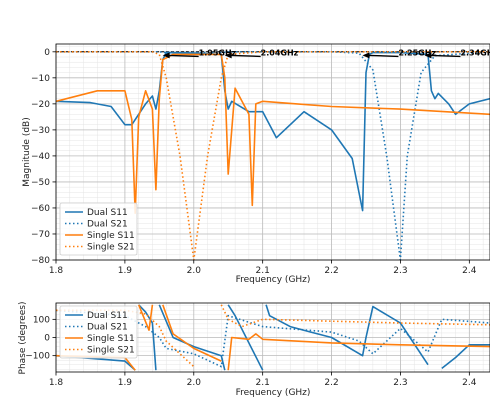 Image resolution: width=490 pixels, height=413 pixels. Describe the element at coordinates (41, 320) in the screenshot. I see `y-tick-label: 100` at that location.